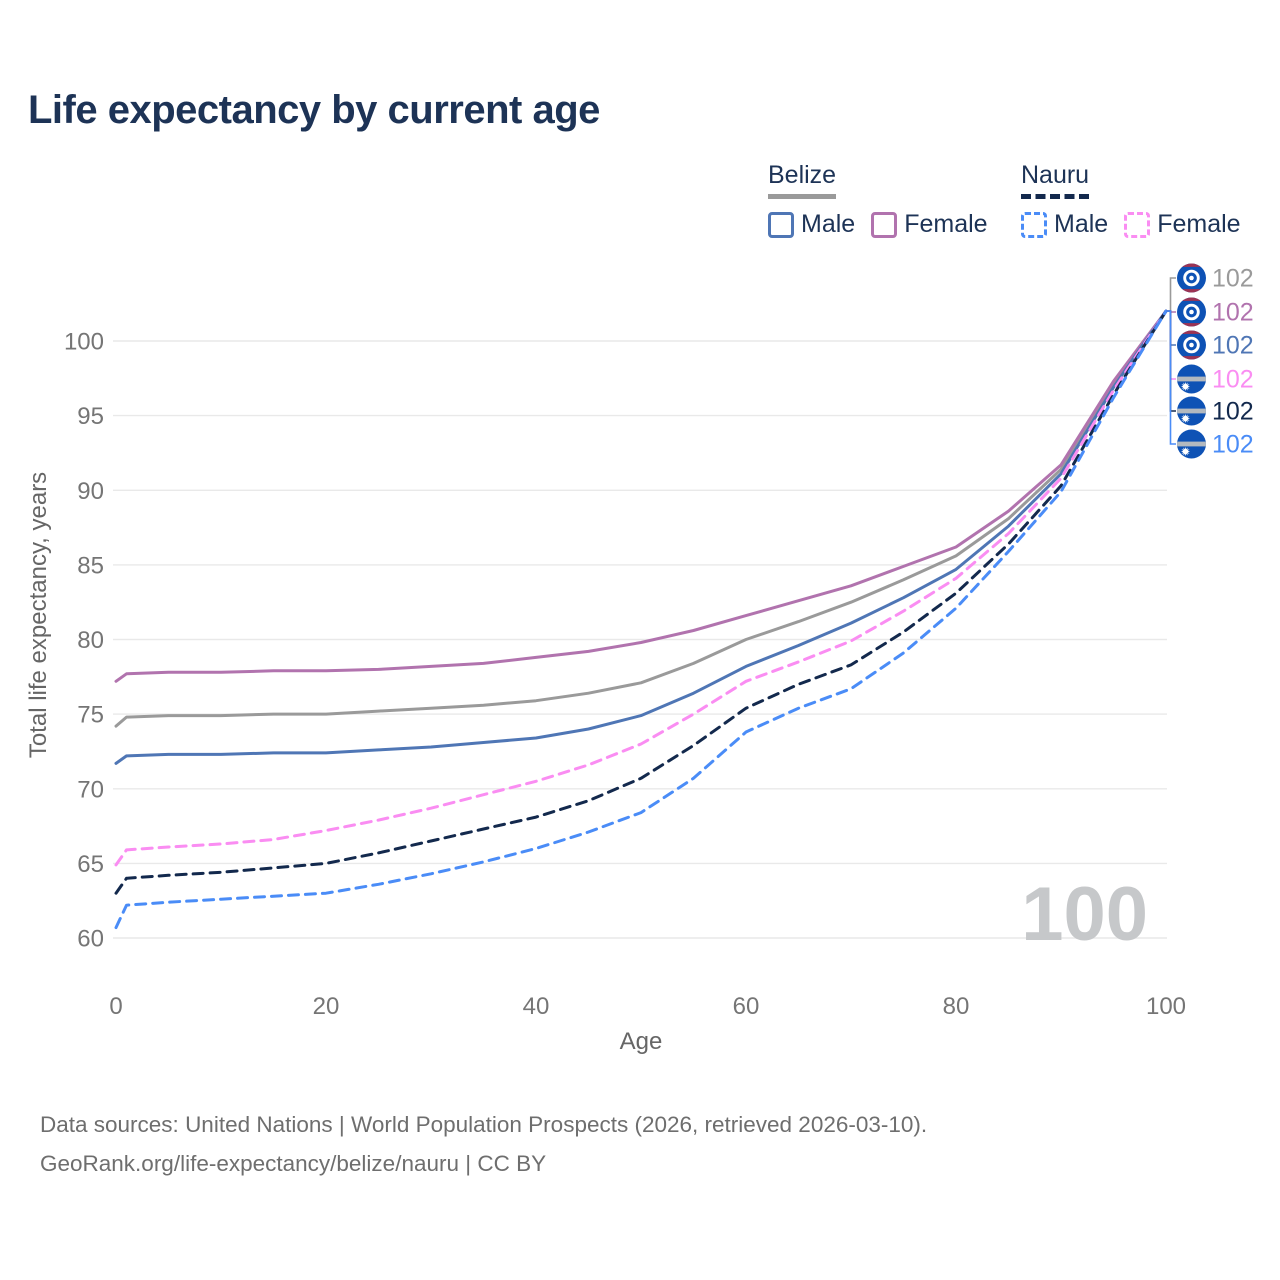 The height and width of the screenshot is (1280, 1280). I want to click on end-label-nauru-female: 102, so click(1215, 379).